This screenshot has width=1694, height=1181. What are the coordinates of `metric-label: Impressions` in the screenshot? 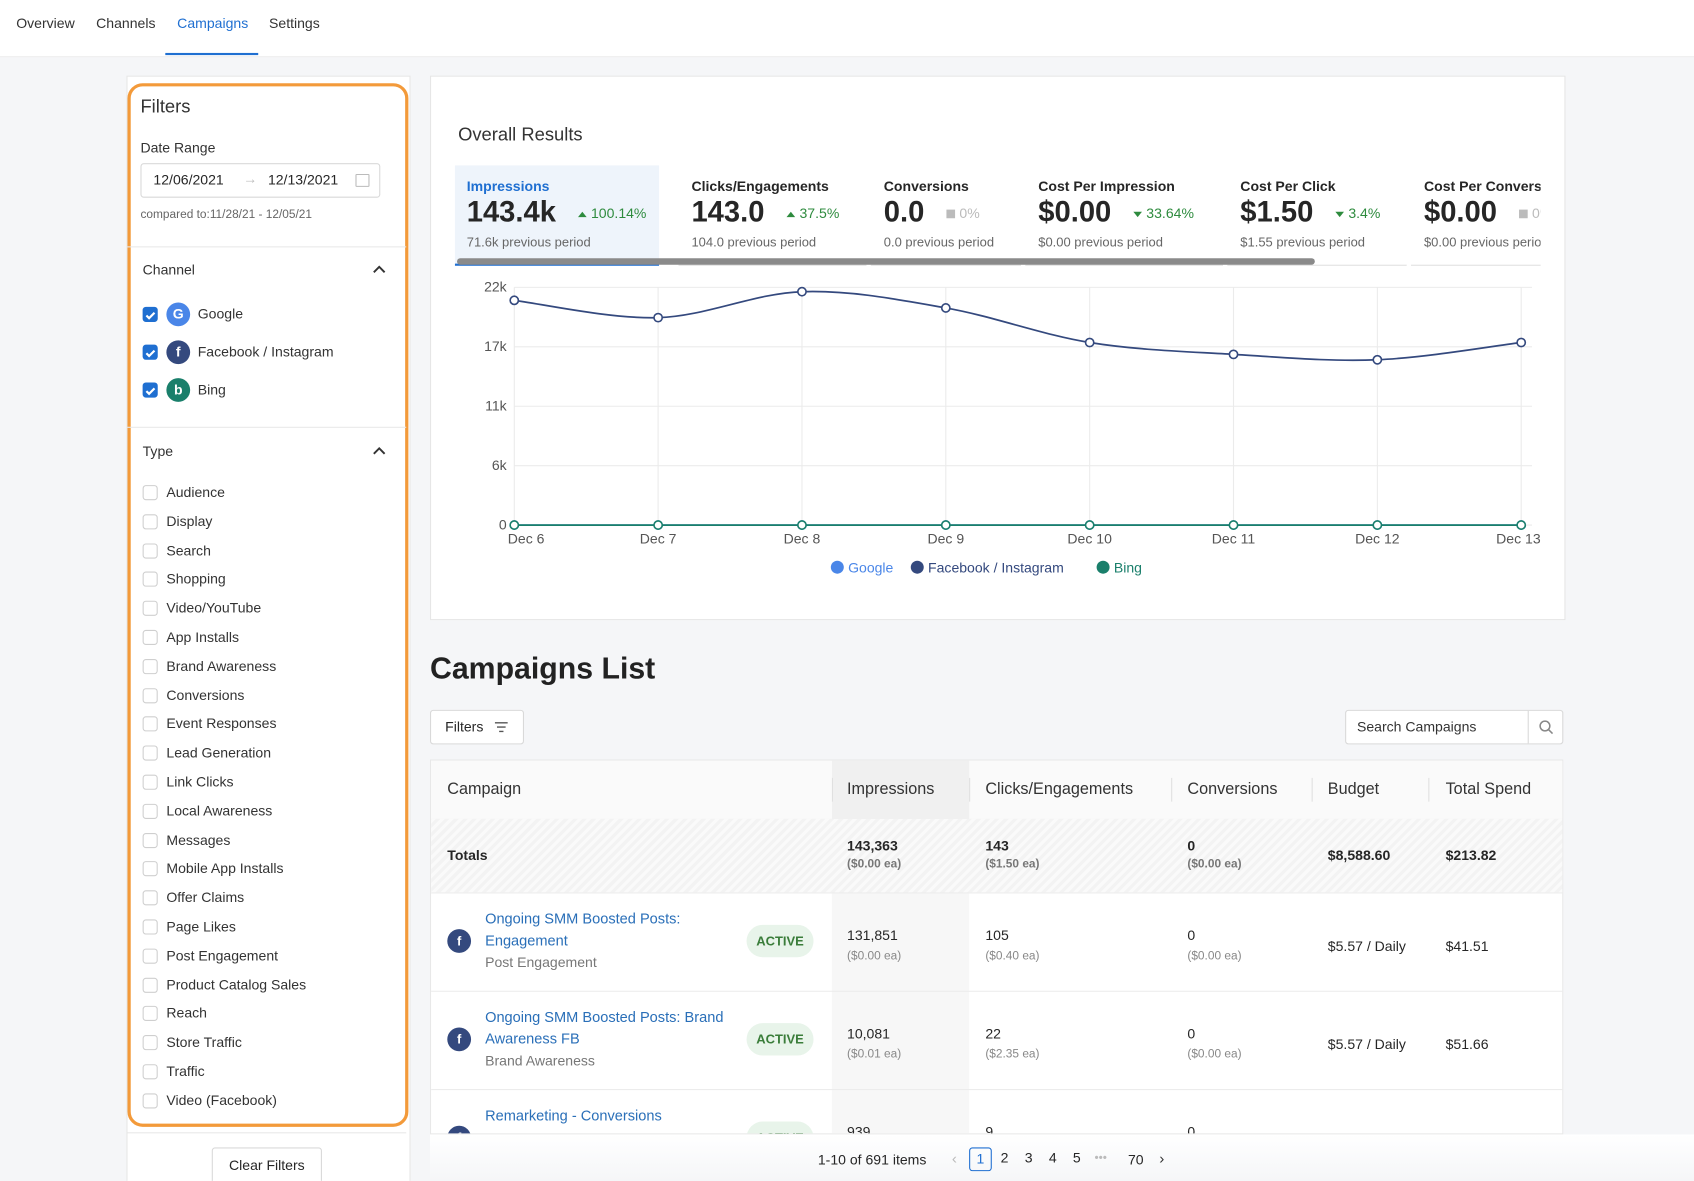 It's located at (508, 186).